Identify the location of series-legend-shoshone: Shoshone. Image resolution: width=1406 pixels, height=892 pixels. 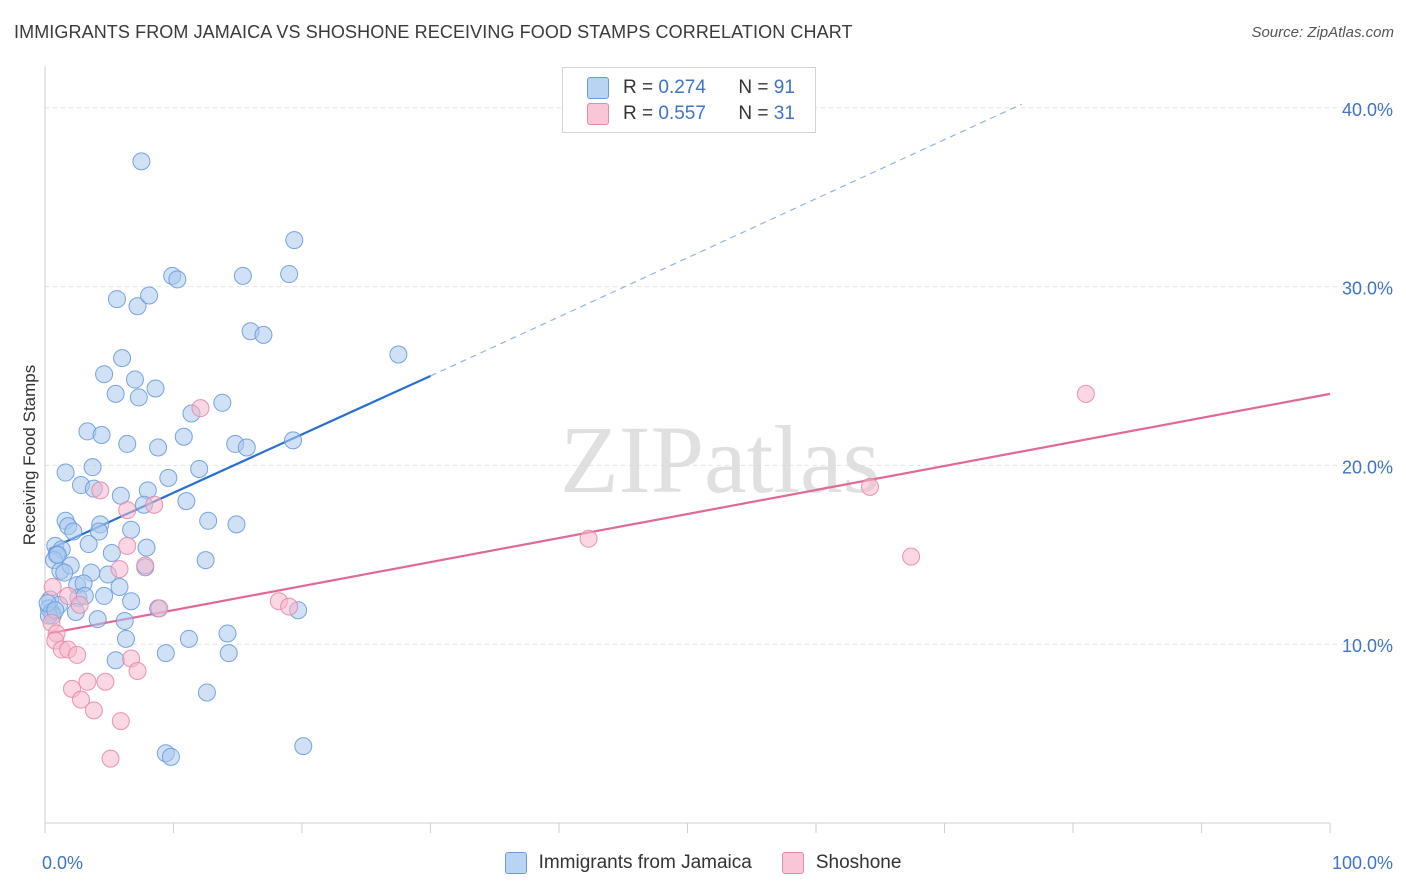
(841, 863).